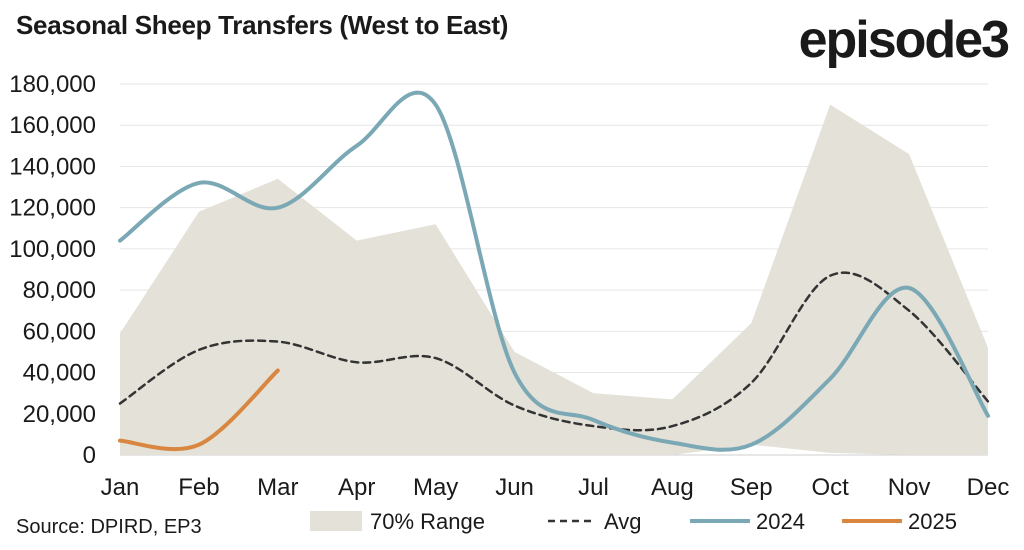 This screenshot has height=550, width=1024. Describe the element at coordinates (593, 487) in the screenshot. I see `x-tick-label: Jul` at that location.